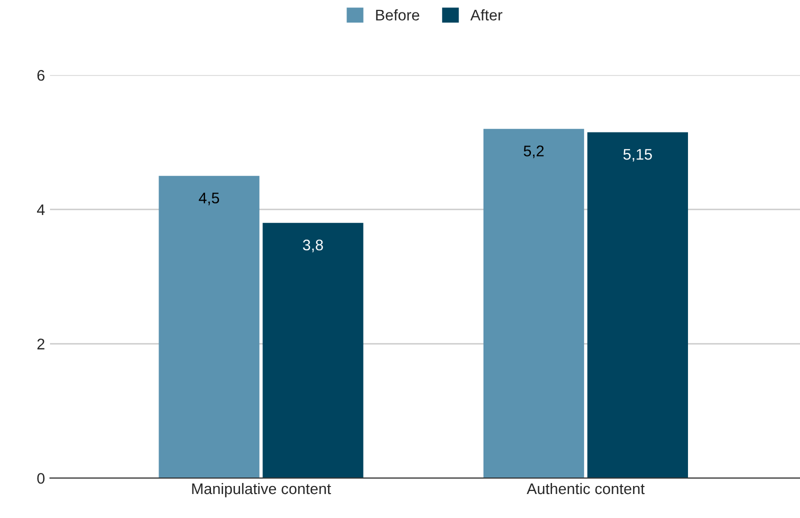 The image size is (800, 518). I want to click on legend-label: After, so click(486, 14).